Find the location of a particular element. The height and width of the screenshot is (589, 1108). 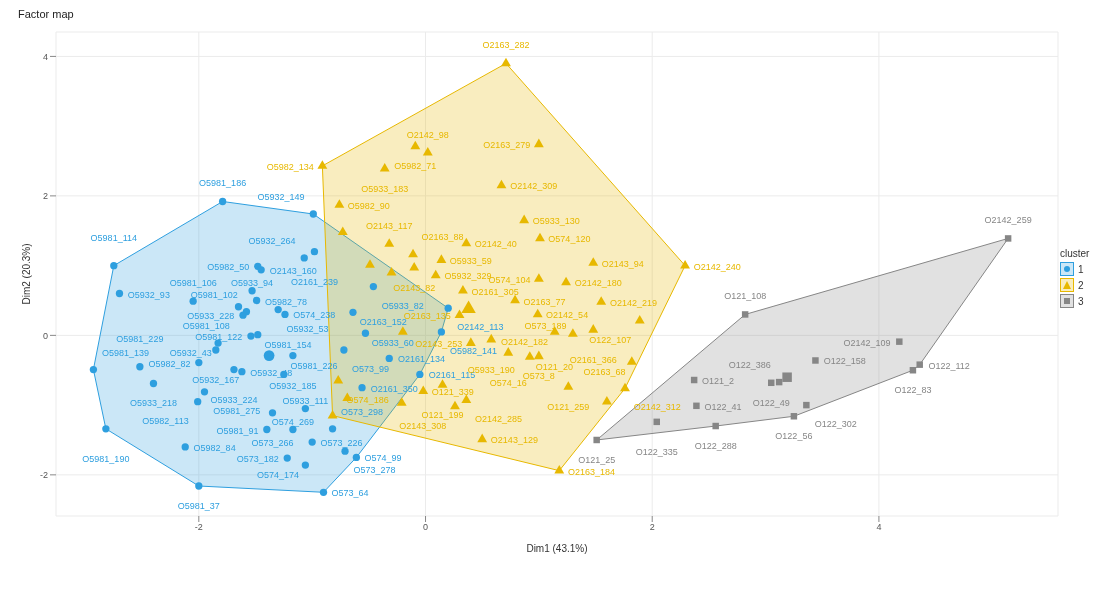

annotation: O5982_78 is located at coordinates (286, 301).